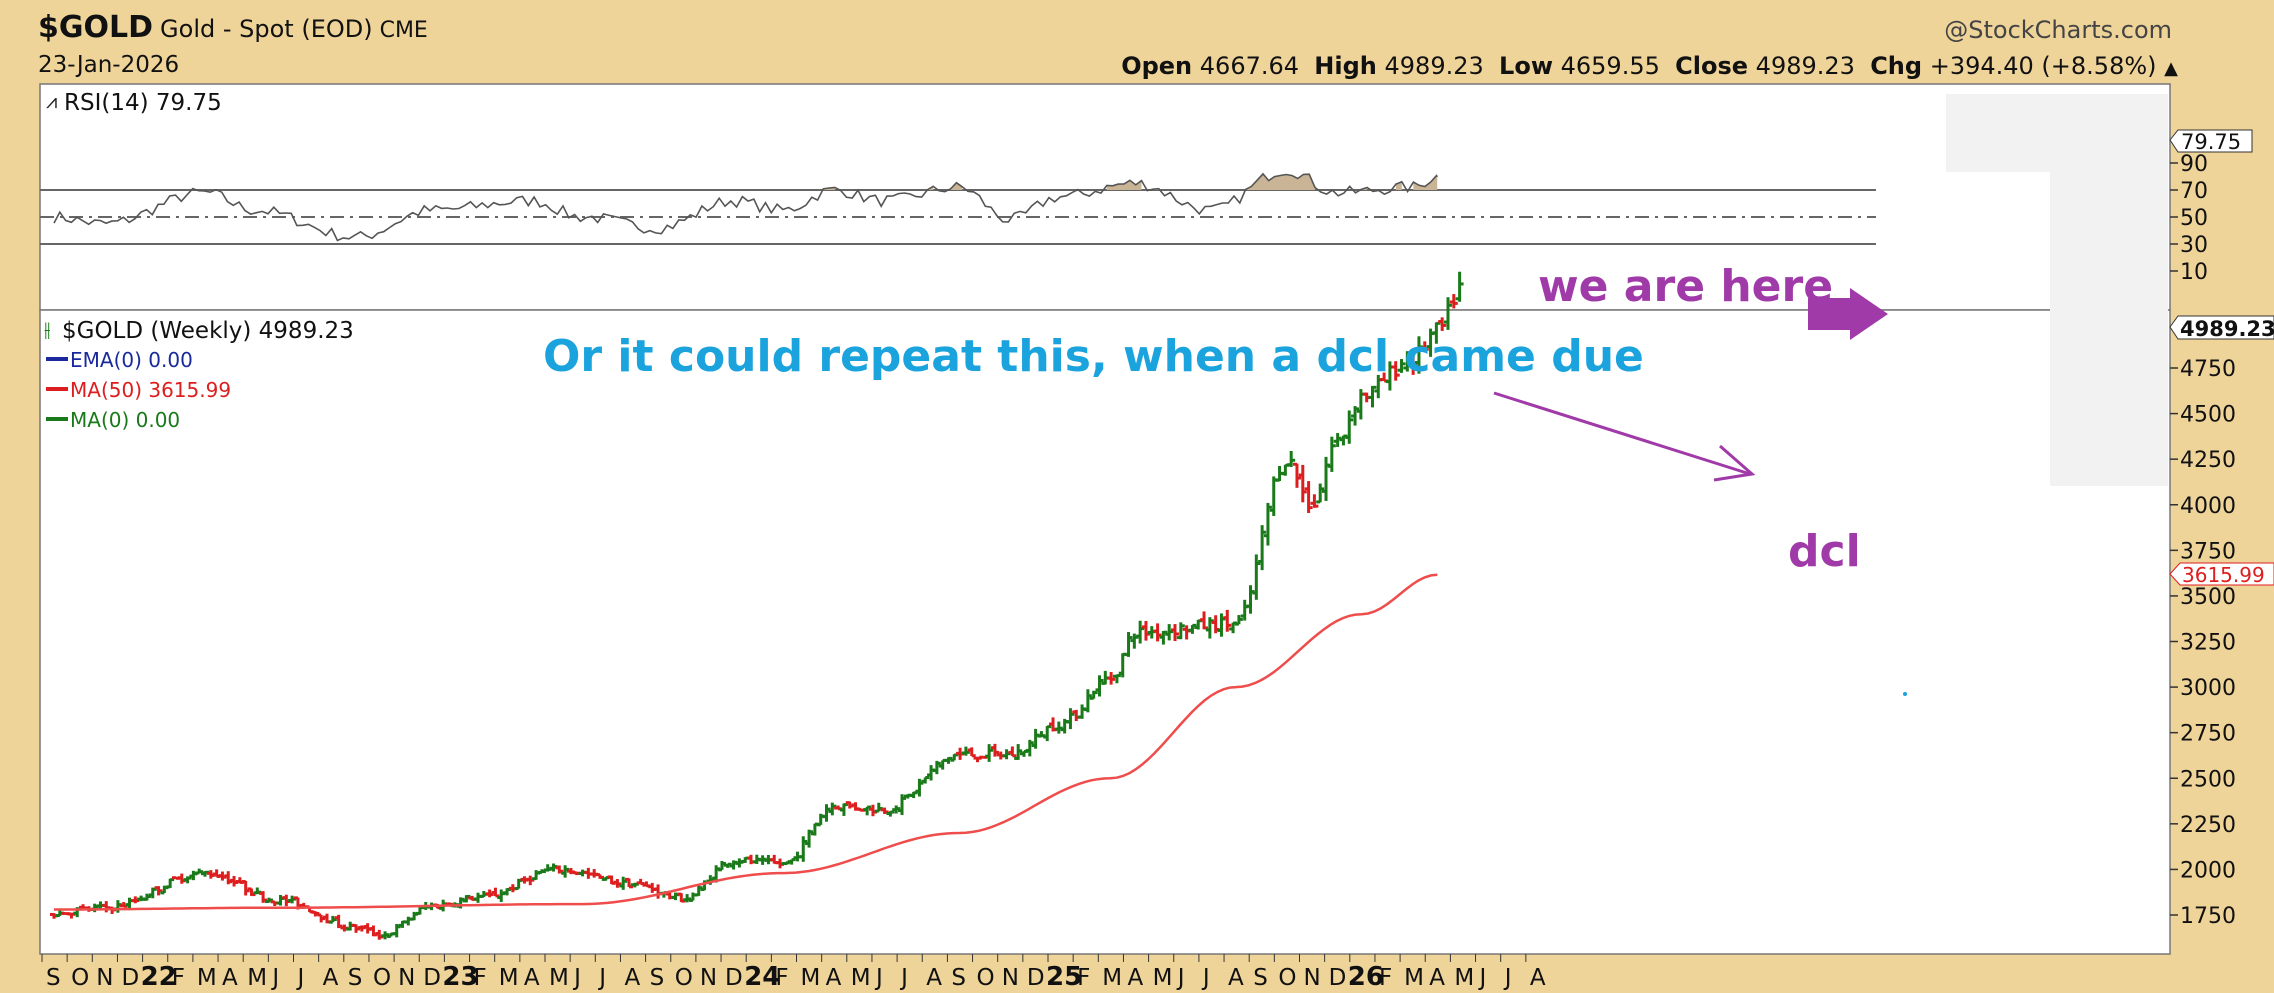 This screenshot has width=2274, height=993. I want to click on rsi-label: RSI(14) 79.75, so click(143, 103).